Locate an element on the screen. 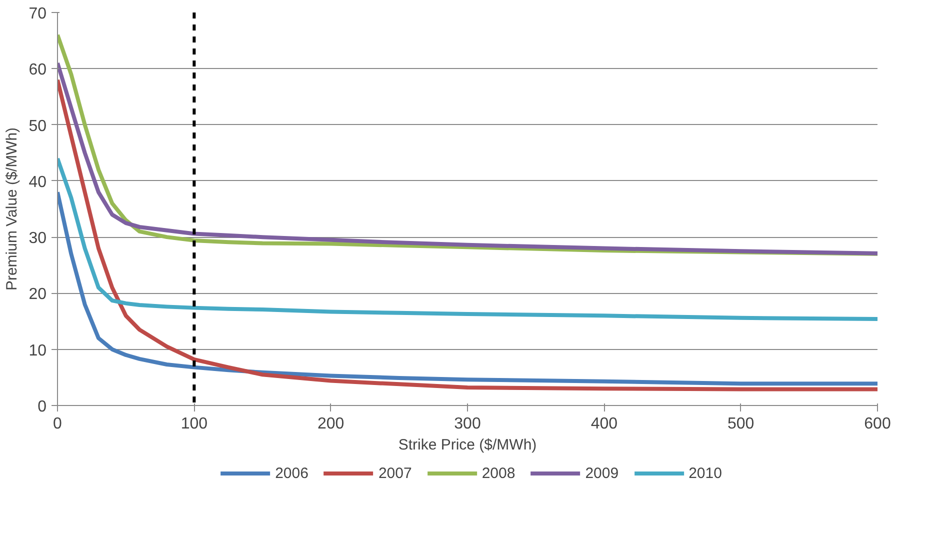  x-tick-label: 100 is located at coordinates (194, 424).